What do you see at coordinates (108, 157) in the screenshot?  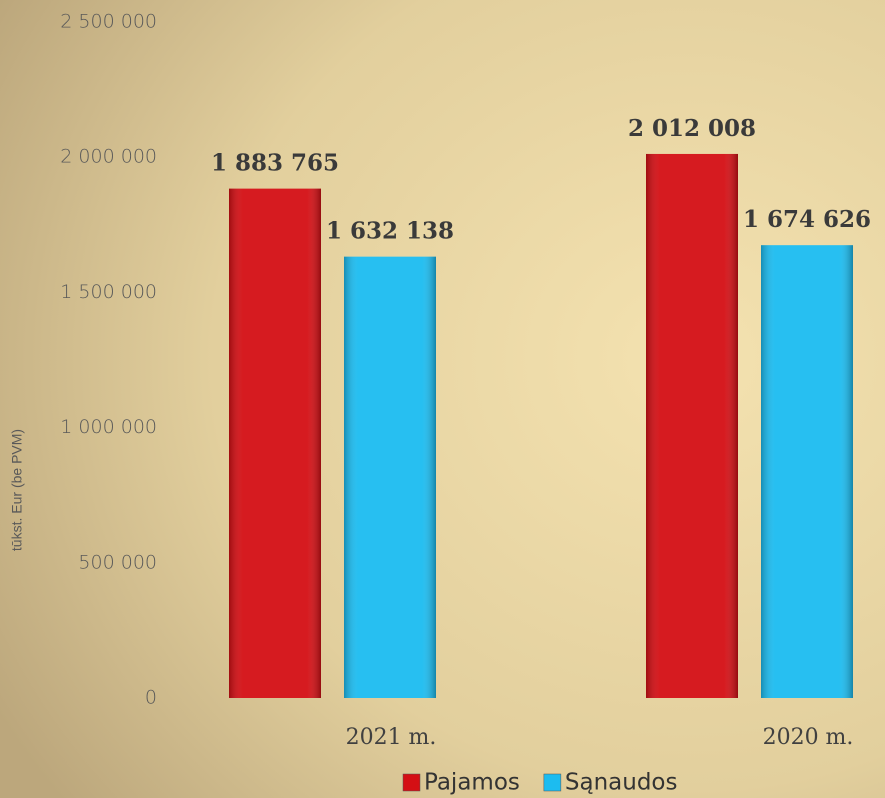 I see `y-tick-label: 2 000 000` at bounding box center [108, 157].